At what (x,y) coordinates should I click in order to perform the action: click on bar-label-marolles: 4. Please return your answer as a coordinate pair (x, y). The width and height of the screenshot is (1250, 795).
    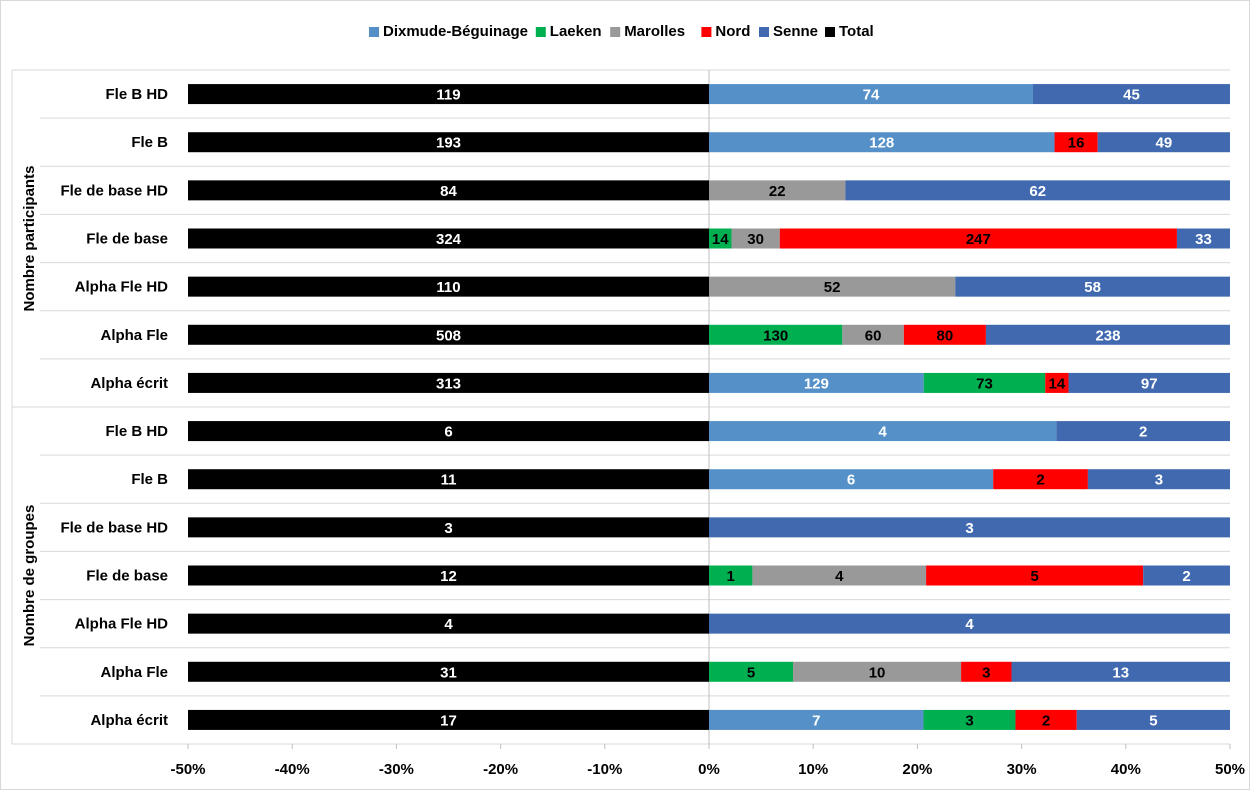
    Looking at the image, I should click on (839, 576).